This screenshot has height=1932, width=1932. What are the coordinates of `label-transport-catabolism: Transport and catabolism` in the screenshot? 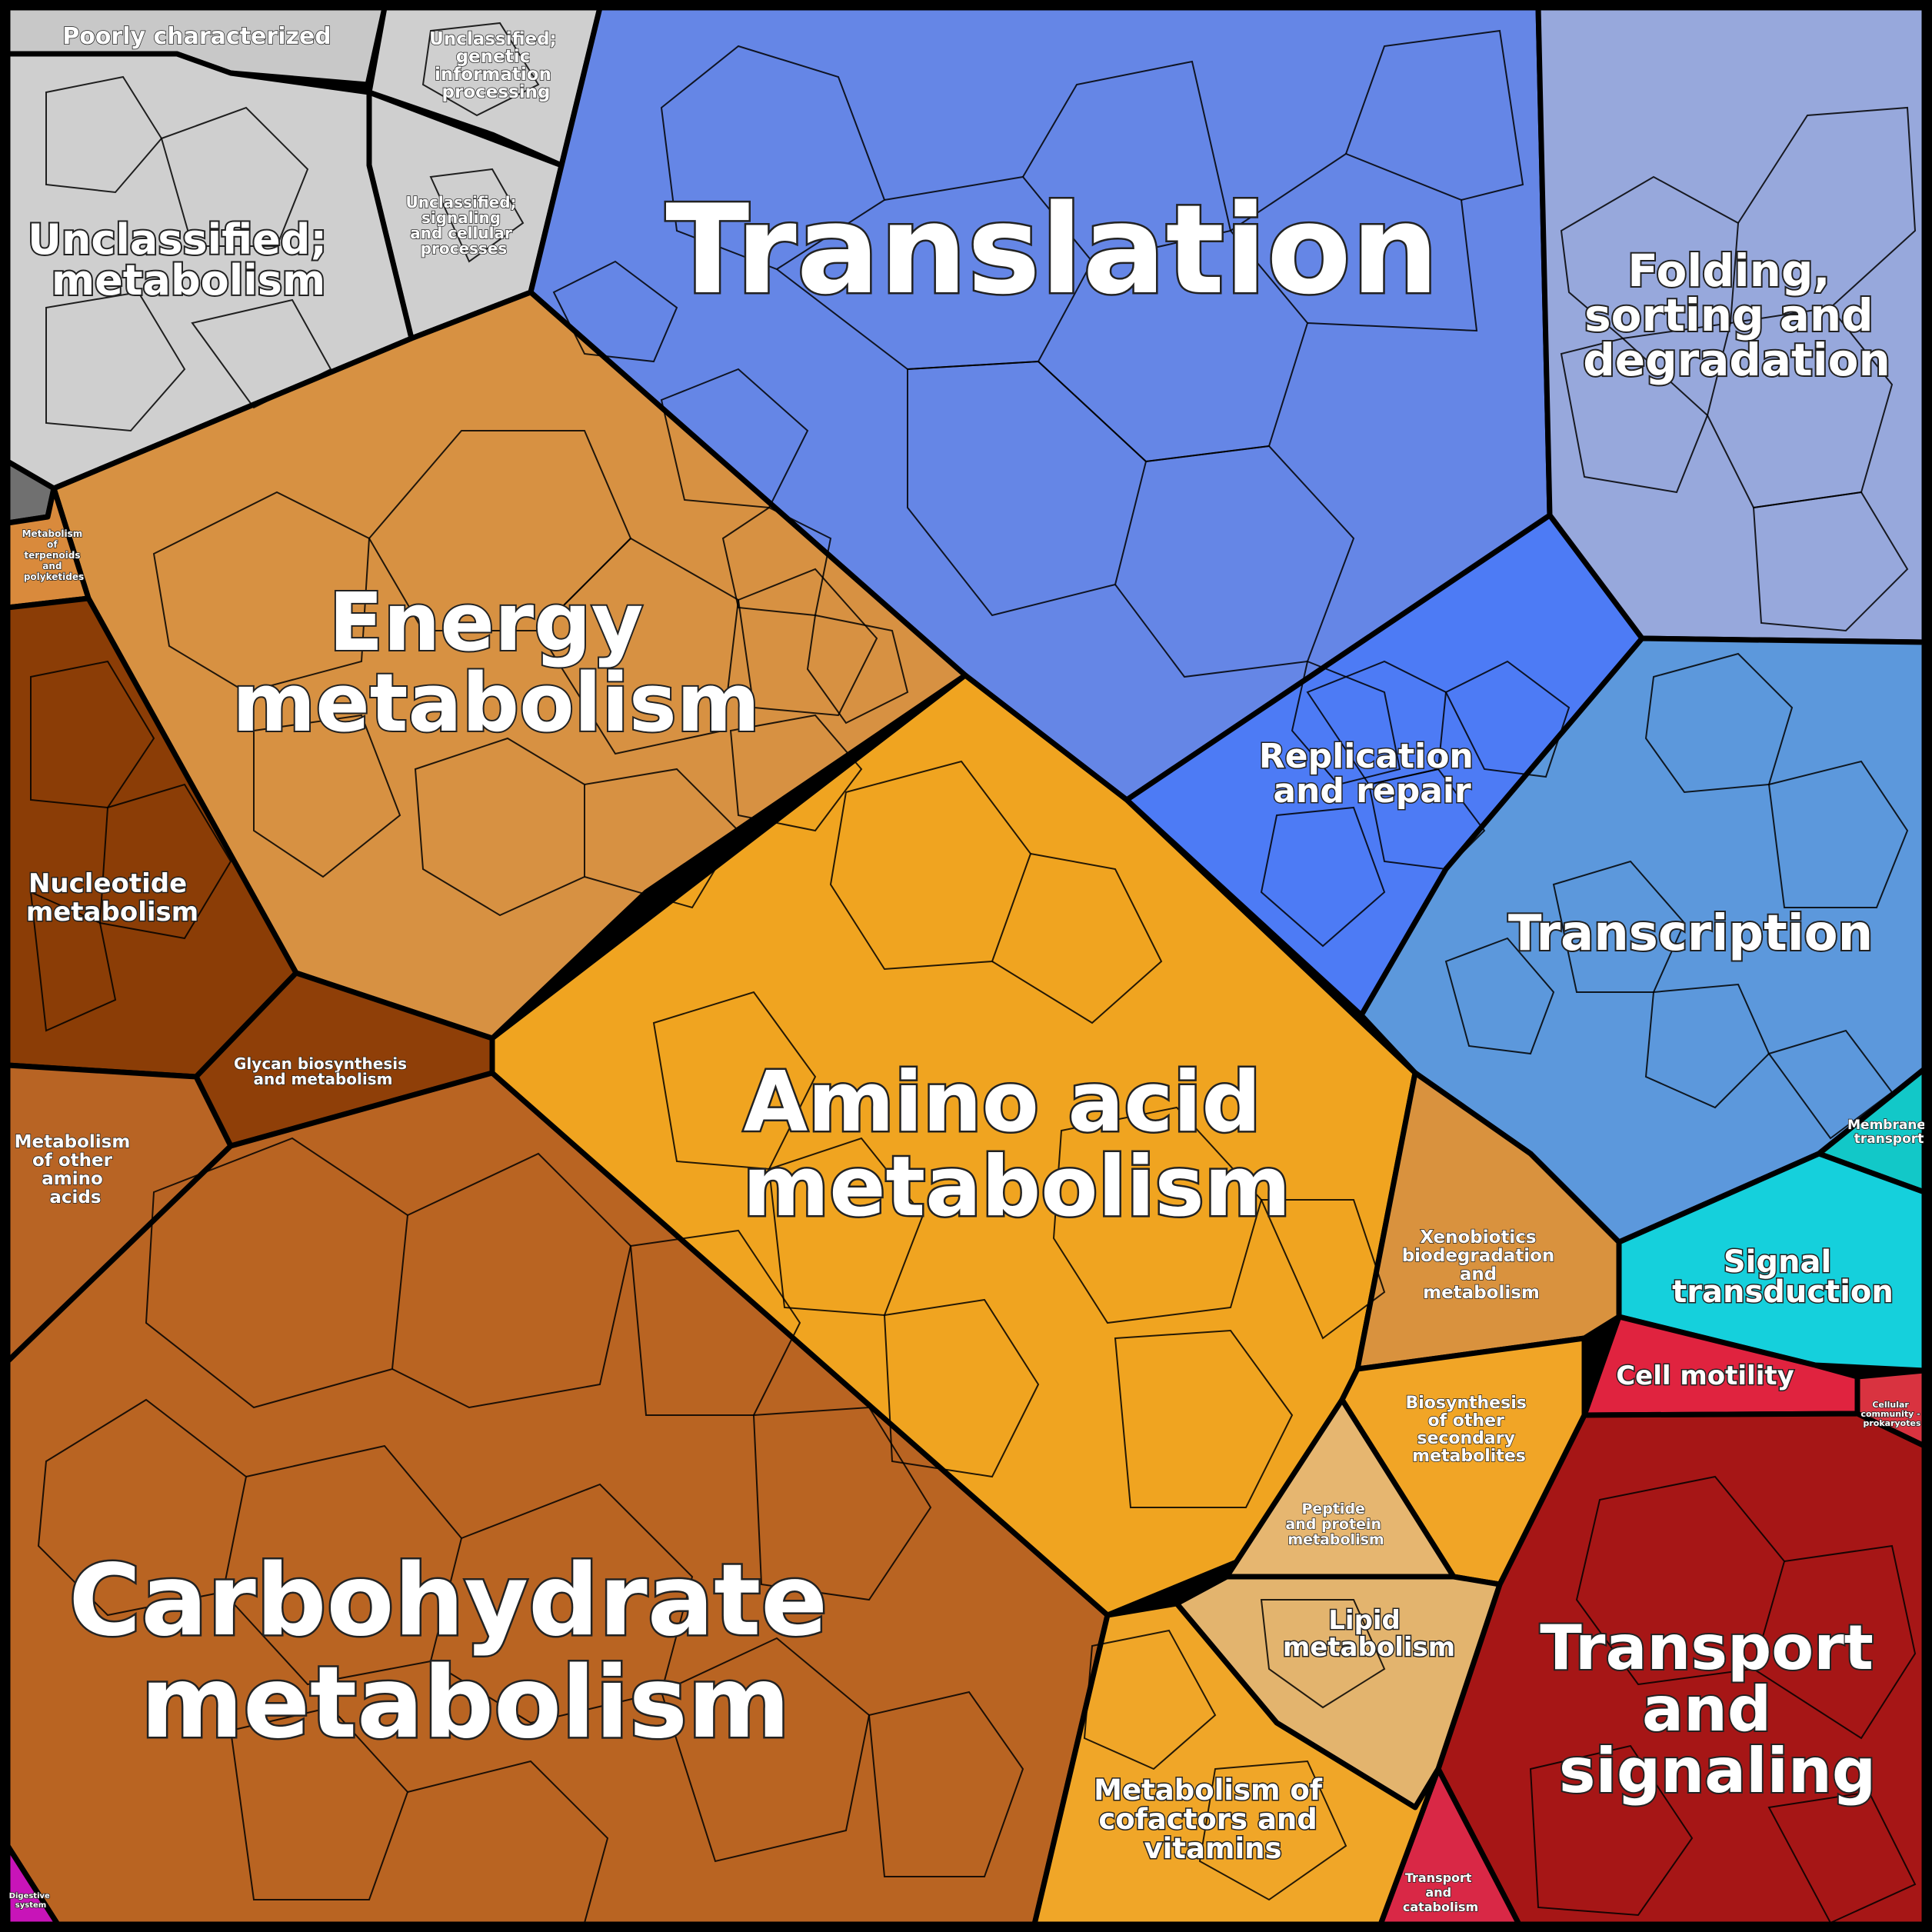 It's located at (1440, 1892).